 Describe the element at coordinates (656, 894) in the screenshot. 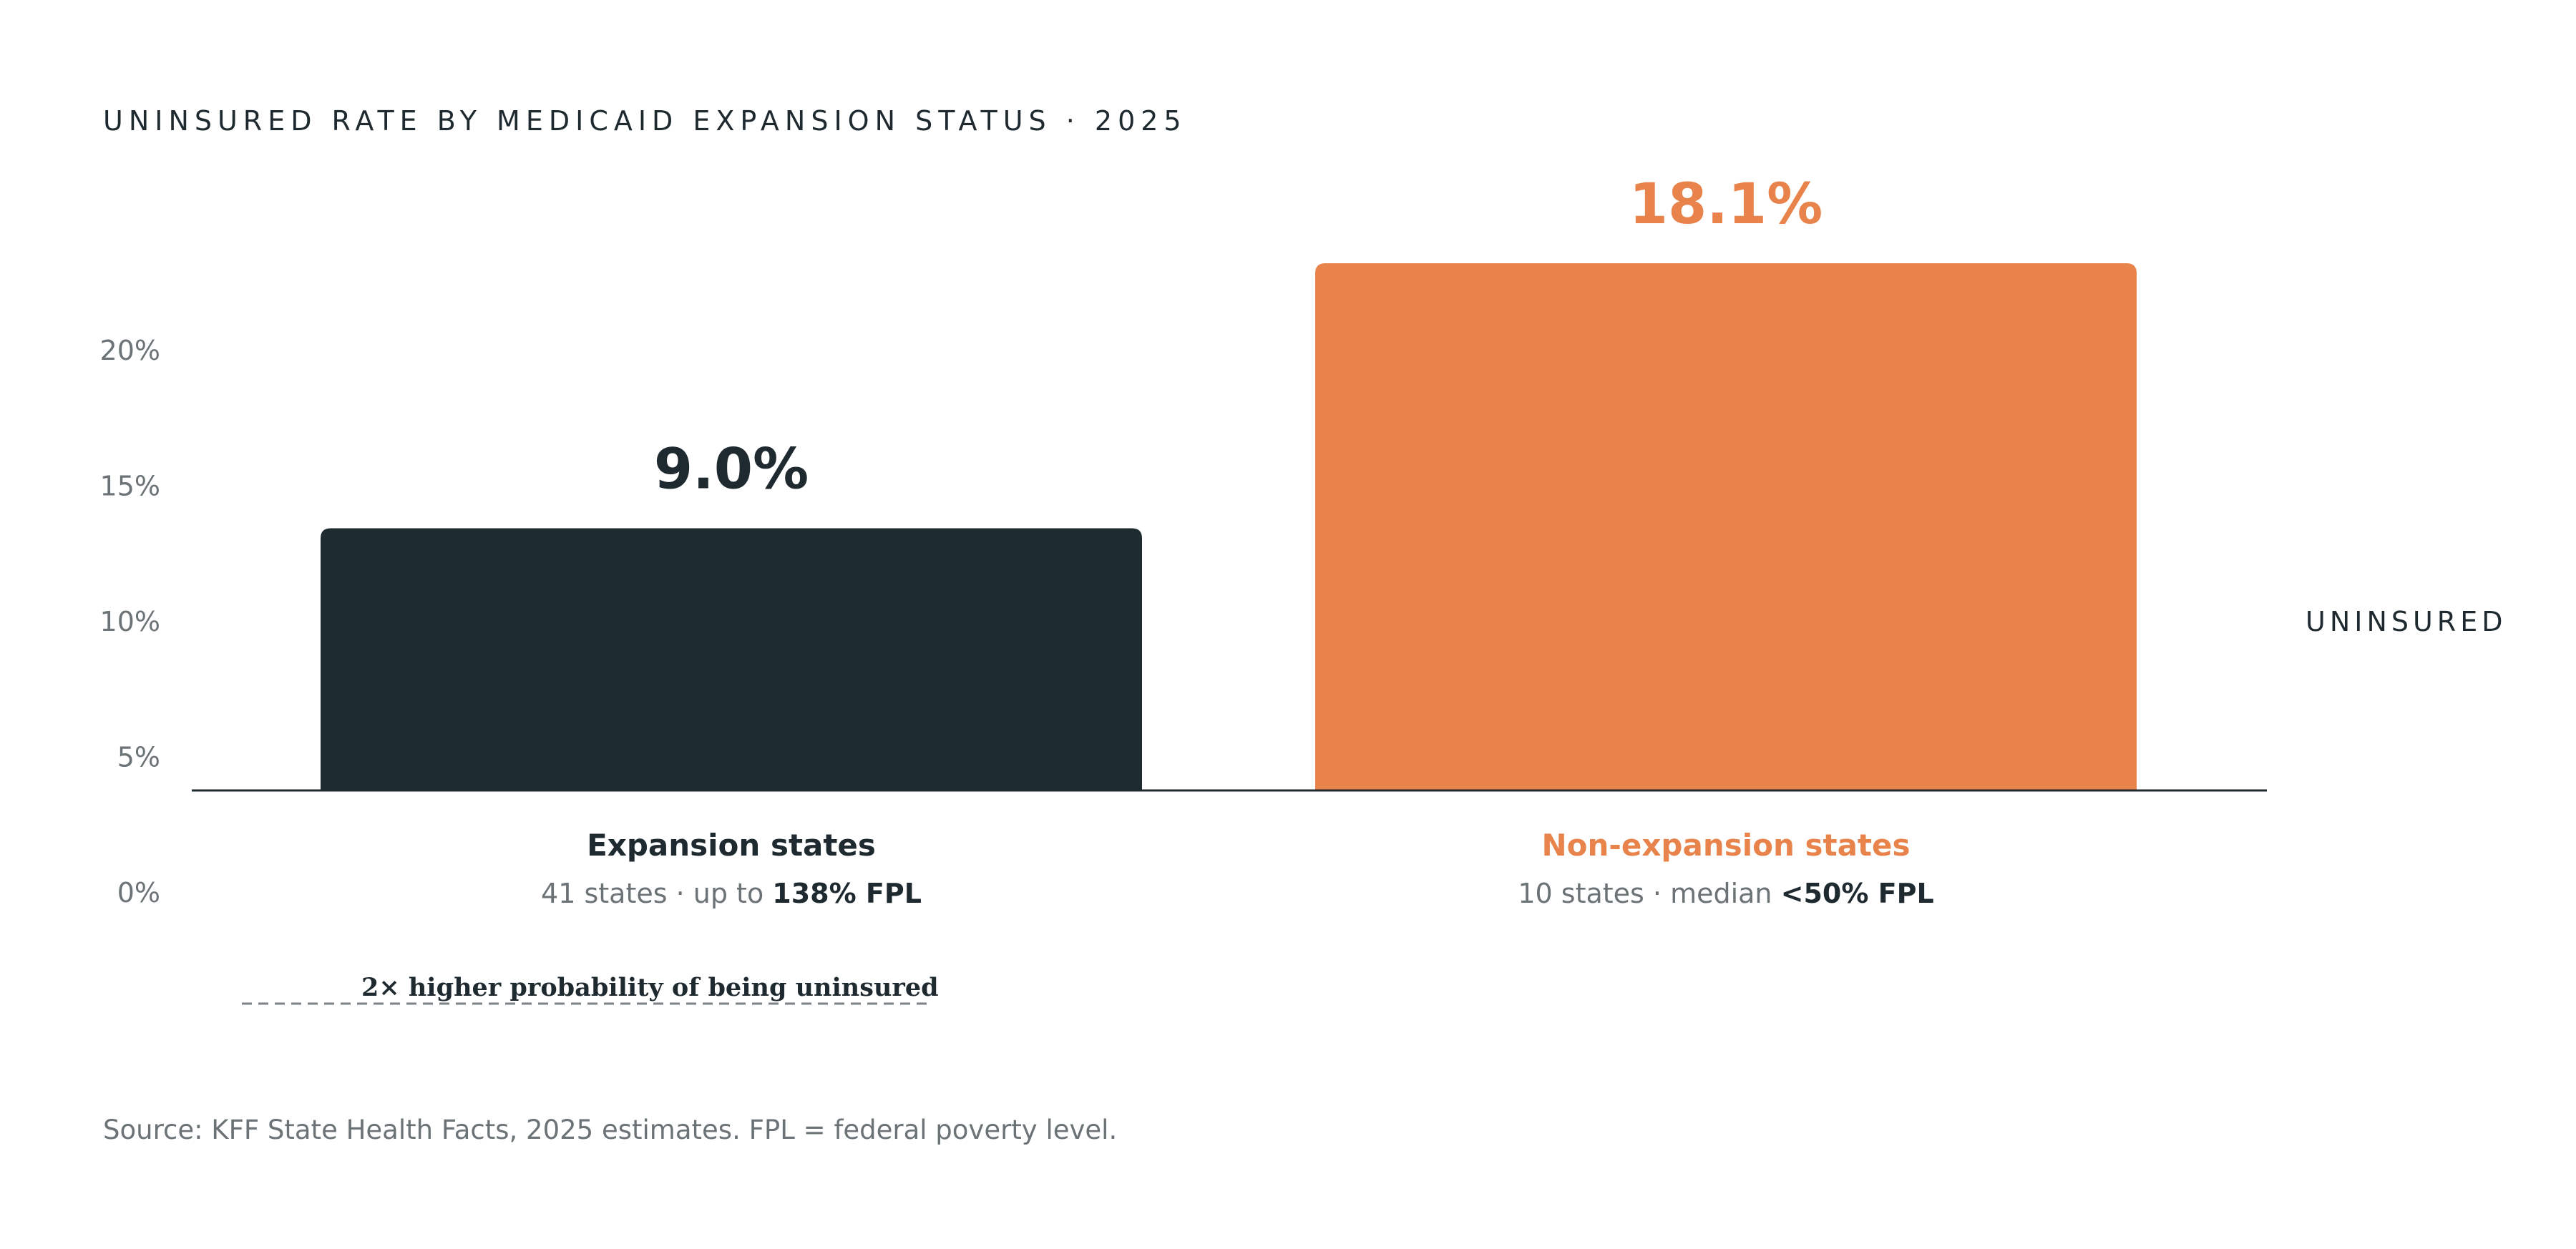

I see `category-detail-text: 41 states · up to` at that location.